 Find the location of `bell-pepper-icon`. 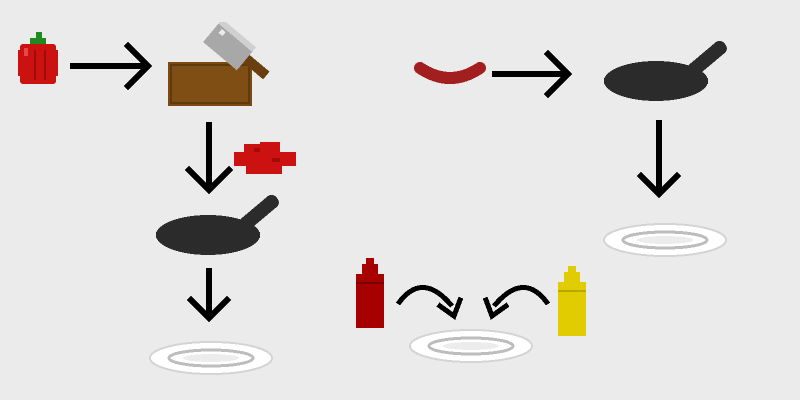

bell-pepper-icon is located at coordinates (38, 59).